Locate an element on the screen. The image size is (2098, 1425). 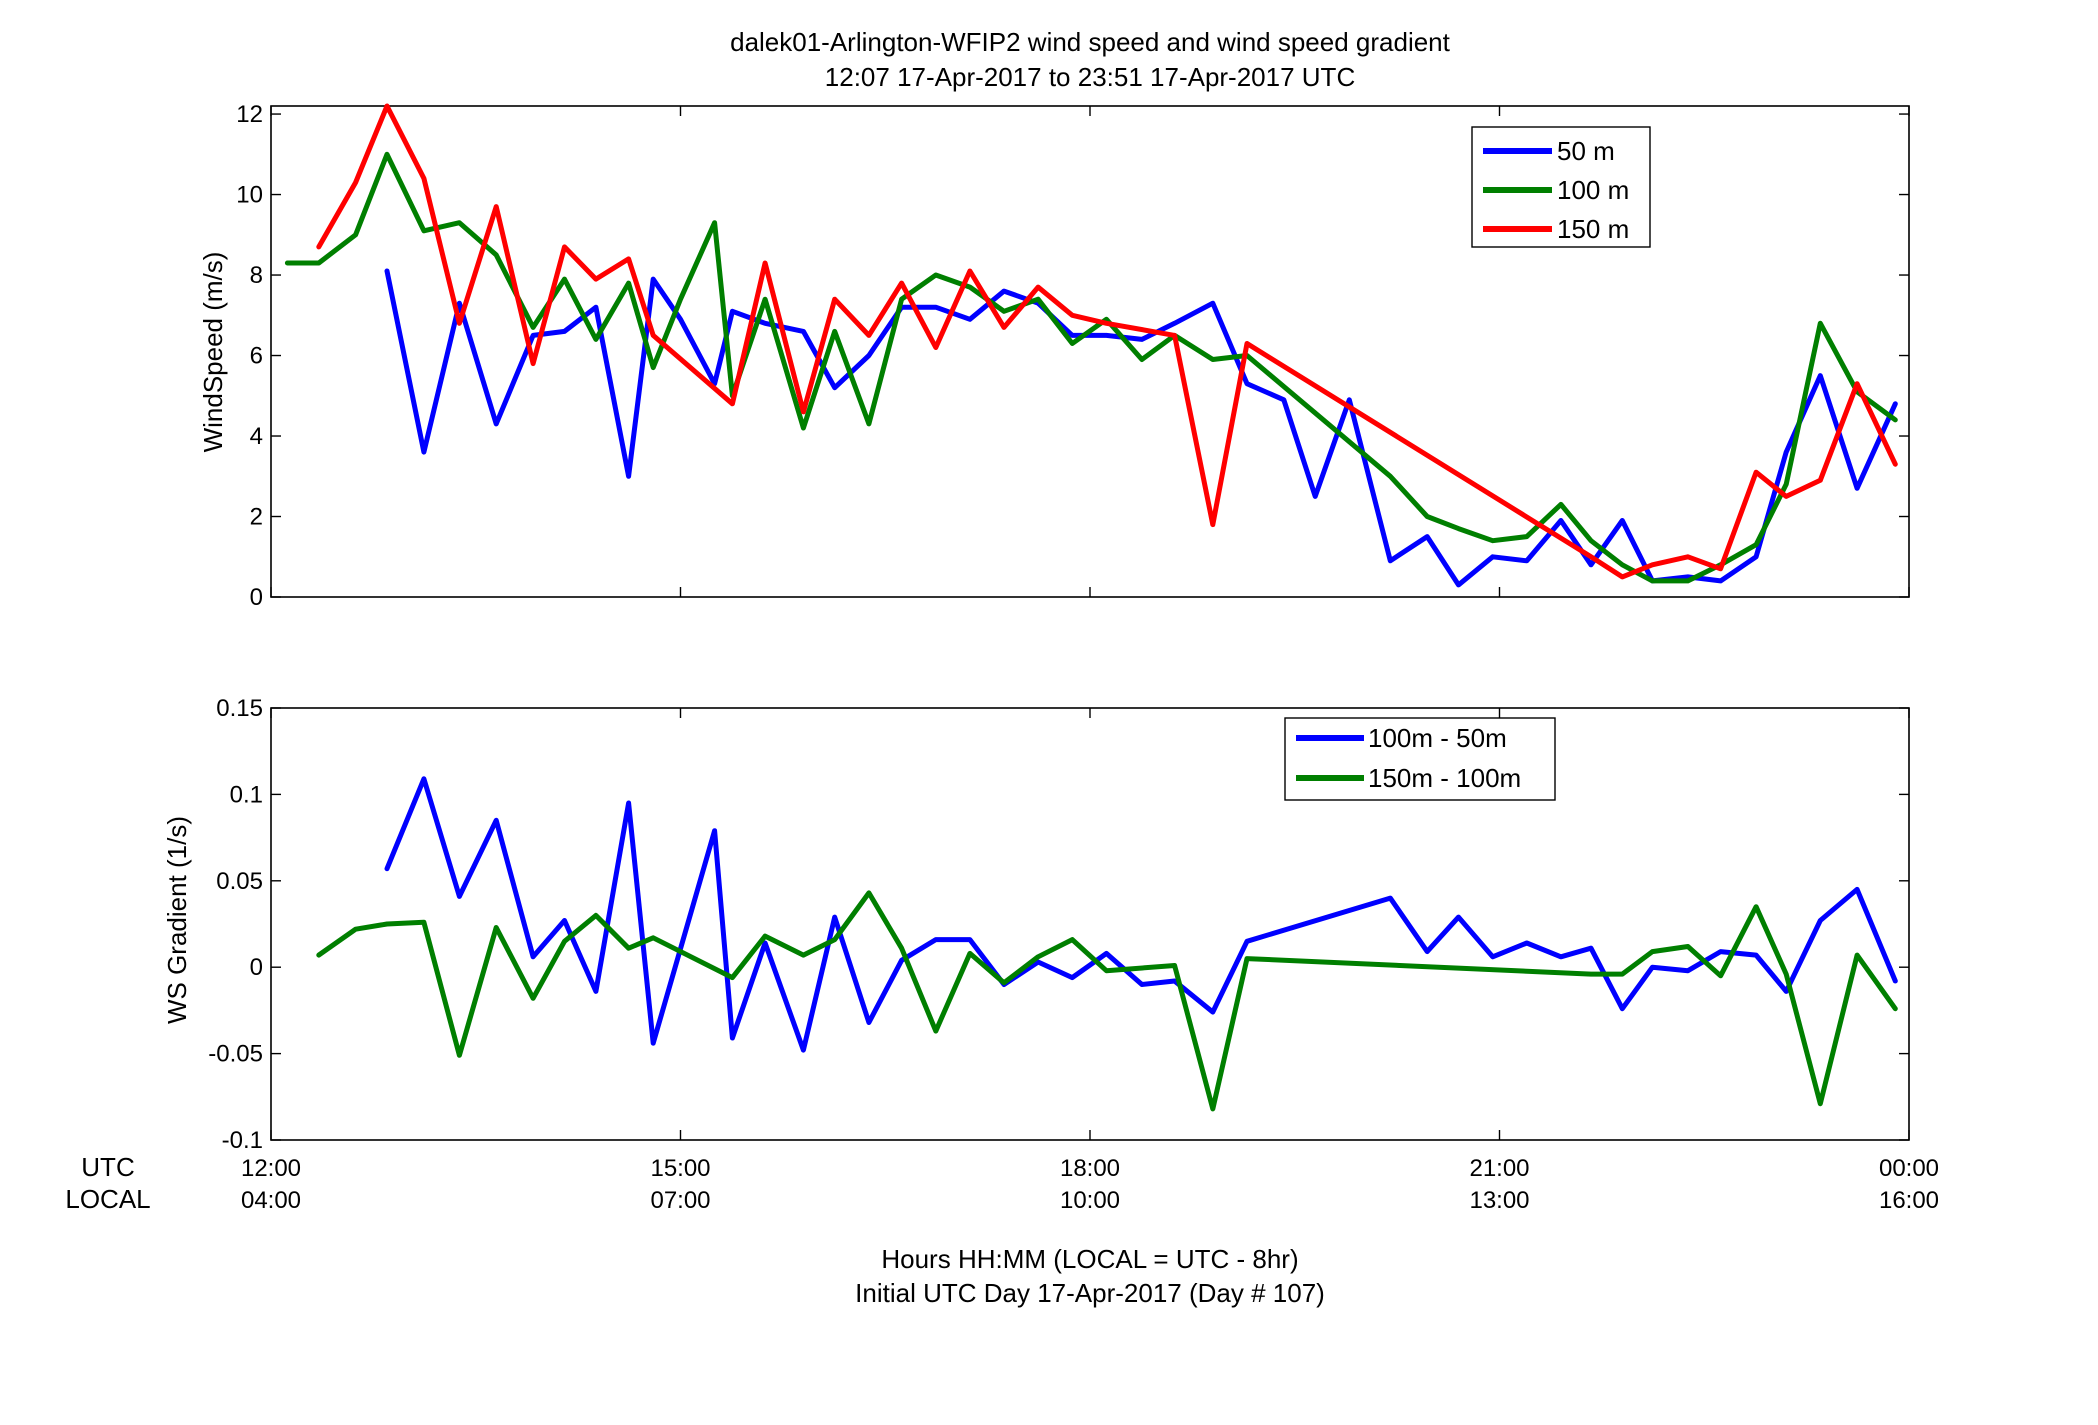
gradient-y-axis-label: WS Gradient (1/s) is located at coordinates (177, 920).